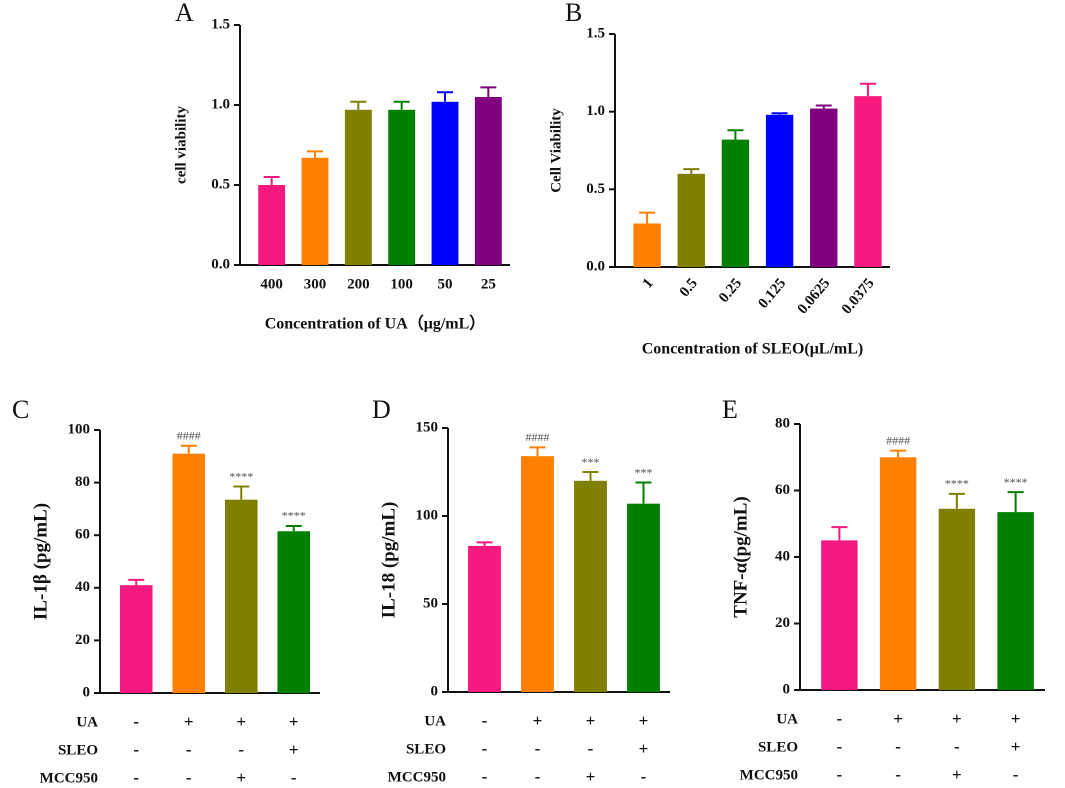 This screenshot has width=1065, height=788. Describe the element at coordinates (427, 515) in the screenshot. I see `y-tick-label: 100` at that location.